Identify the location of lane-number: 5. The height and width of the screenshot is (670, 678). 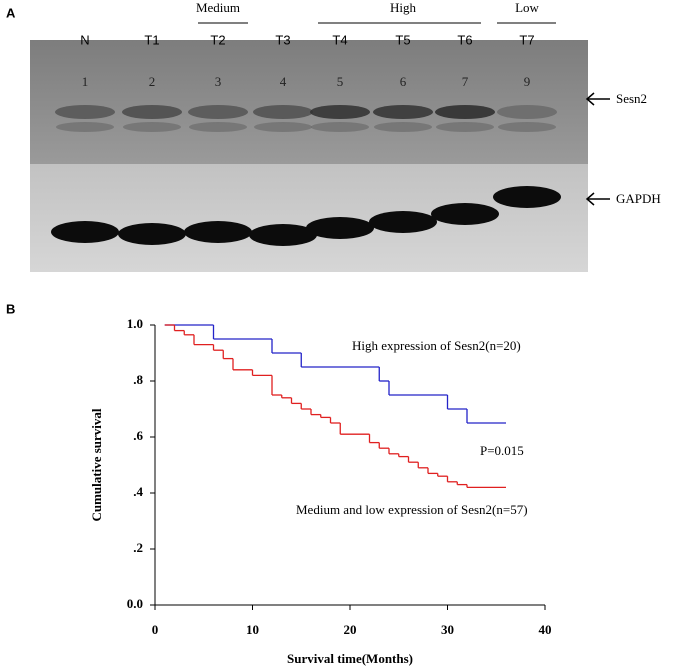
(340, 81).